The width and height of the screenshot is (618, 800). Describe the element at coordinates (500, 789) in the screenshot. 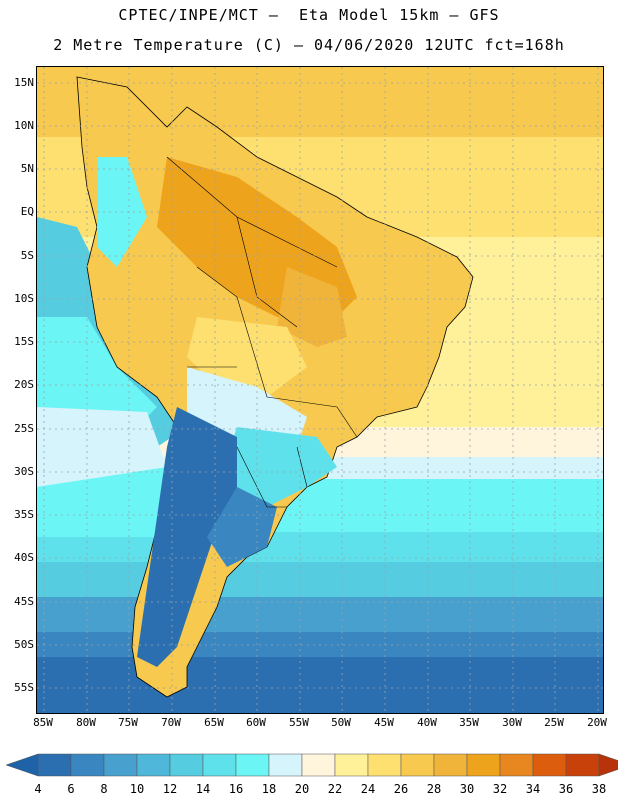

I see `colorbar-label: 32` at that location.